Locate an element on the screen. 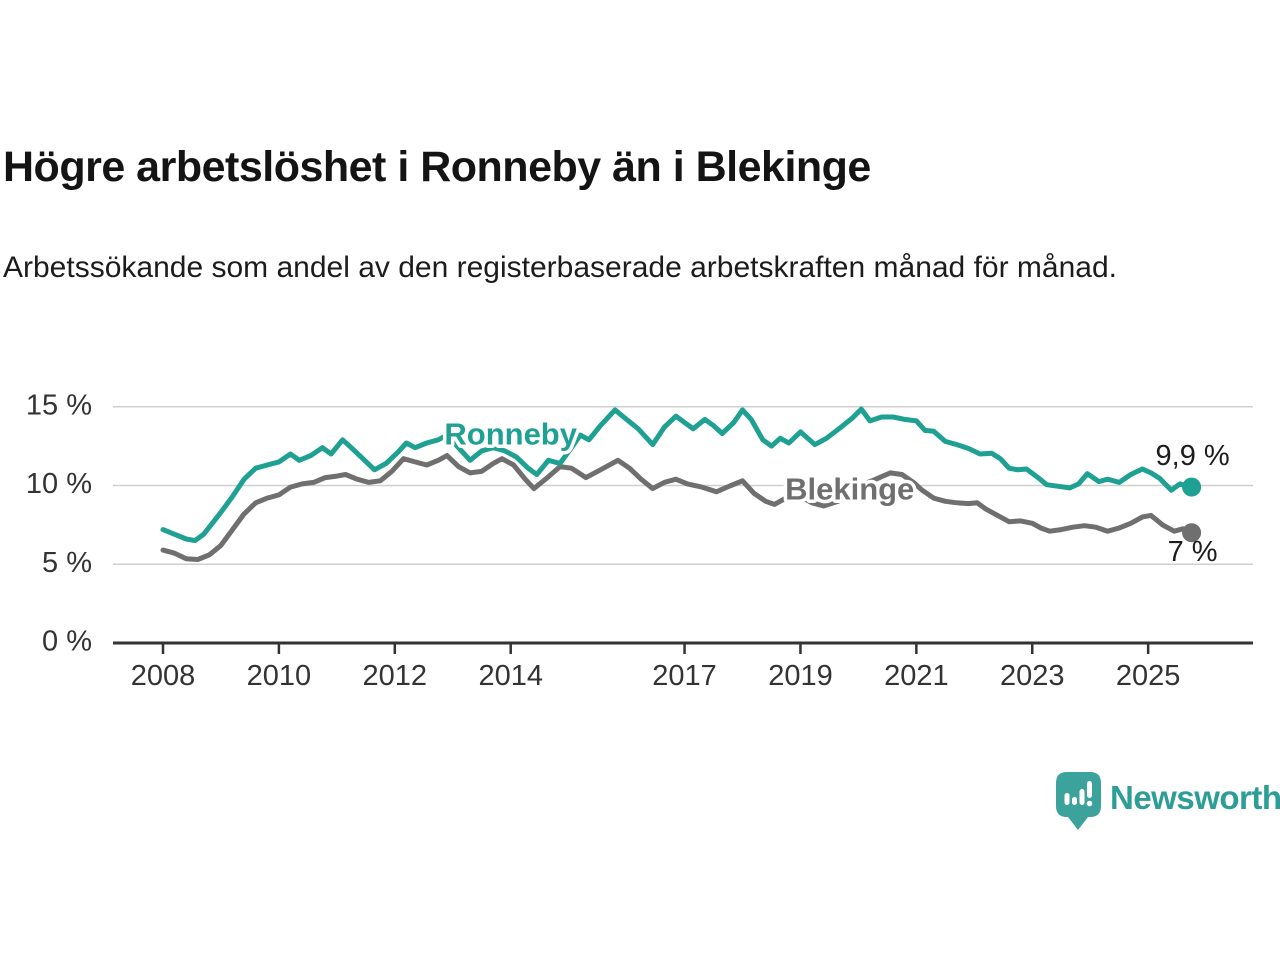  x-axis-label: 2014 is located at coordinates (510, 676).